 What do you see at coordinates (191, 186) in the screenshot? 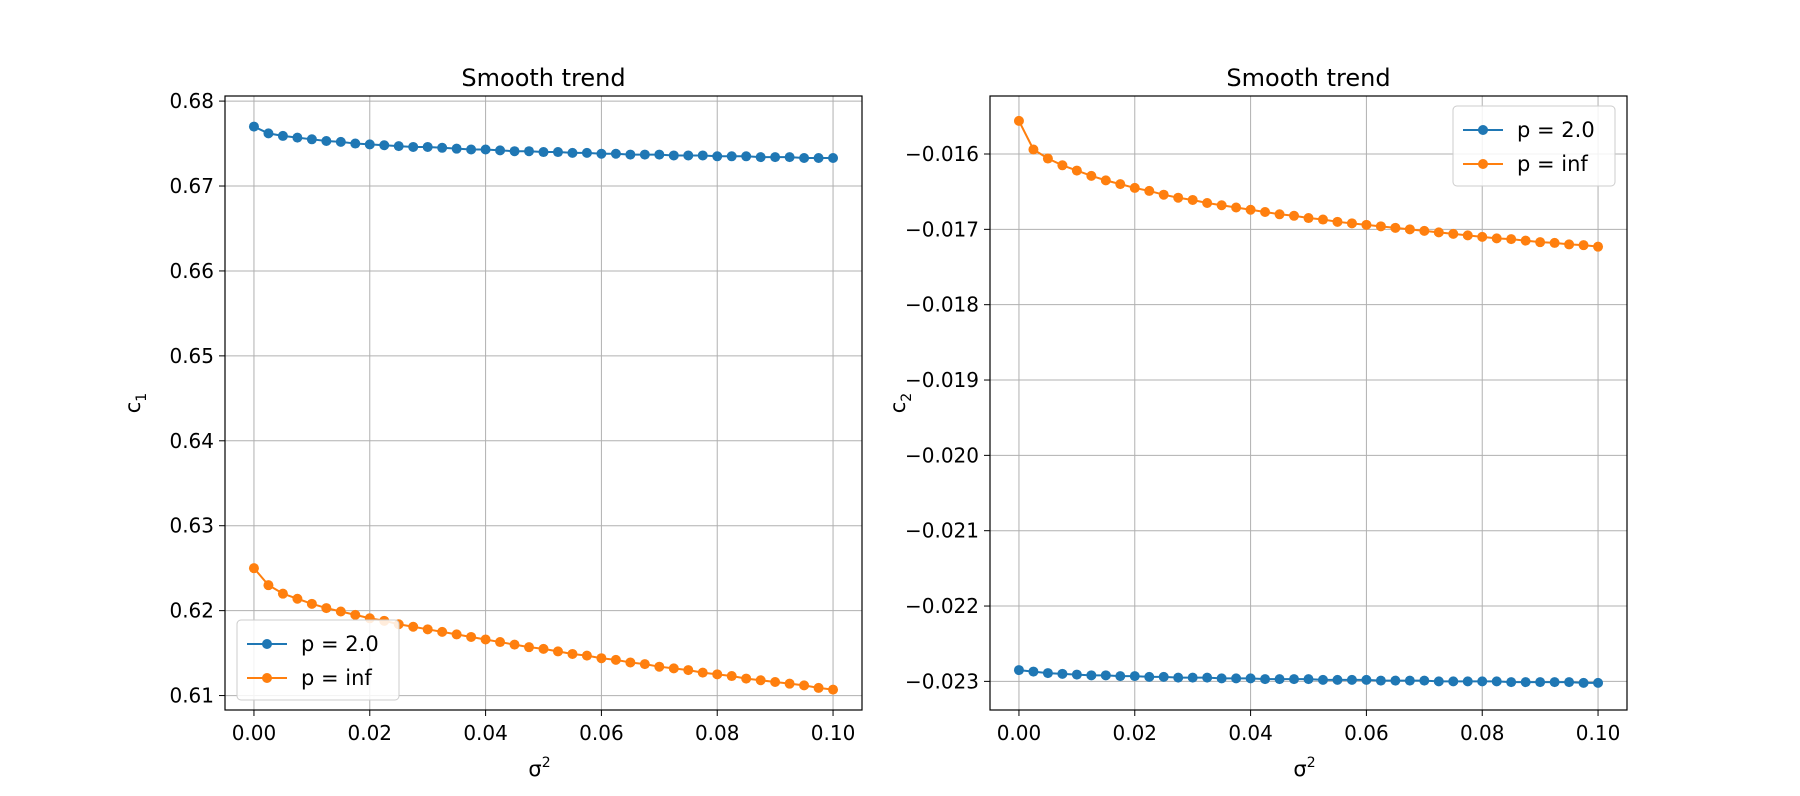
I see `y-tick-label: 0.67` at bounding box center [191, 186].